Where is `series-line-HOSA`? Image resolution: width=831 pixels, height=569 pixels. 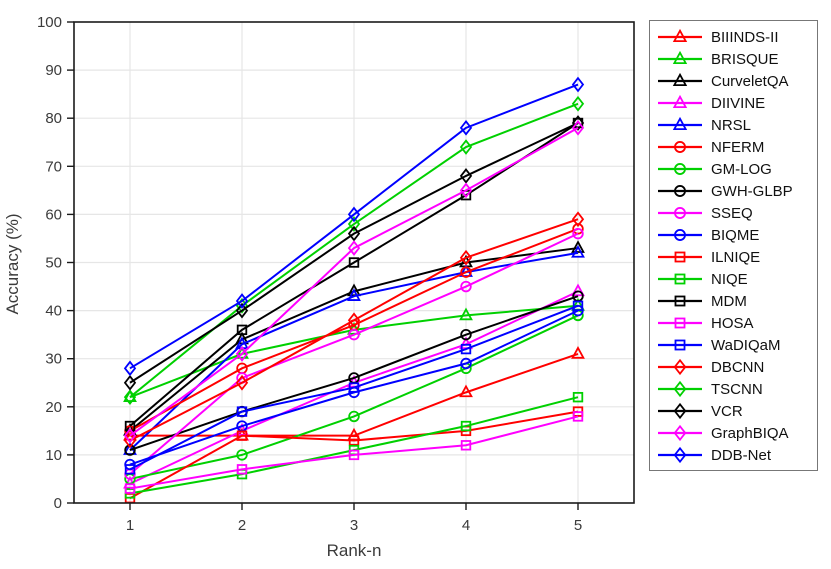
series-line-HOSA is located at coordinates (354, 452).